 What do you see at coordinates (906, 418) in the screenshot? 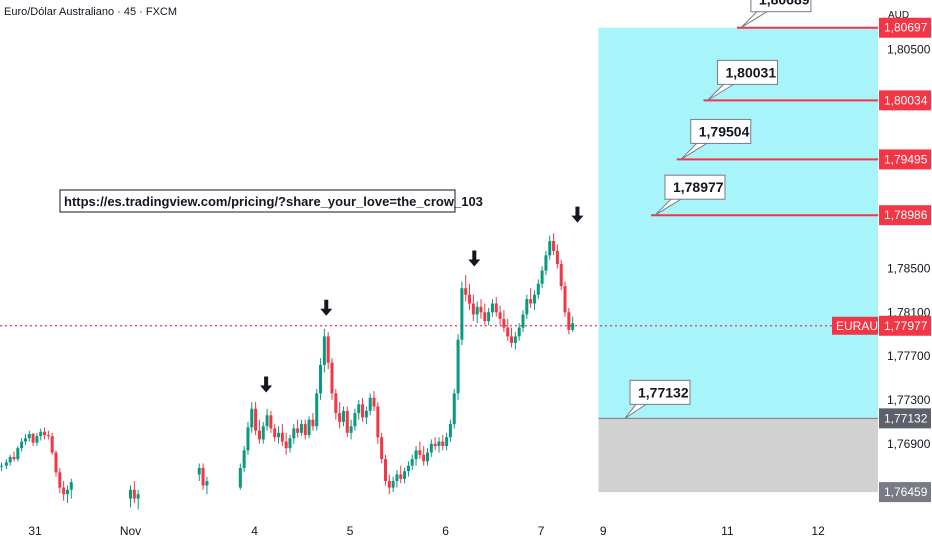
I see `price-tag-label: 1,77132` at bounding box center [906, 418].